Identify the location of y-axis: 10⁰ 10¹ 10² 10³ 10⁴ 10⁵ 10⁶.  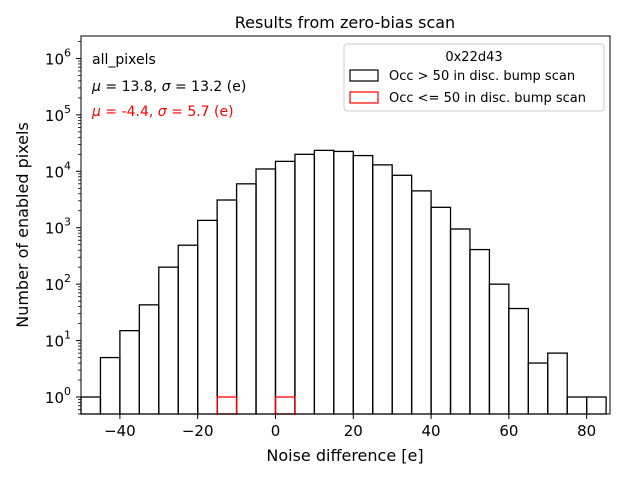
(63, 228).